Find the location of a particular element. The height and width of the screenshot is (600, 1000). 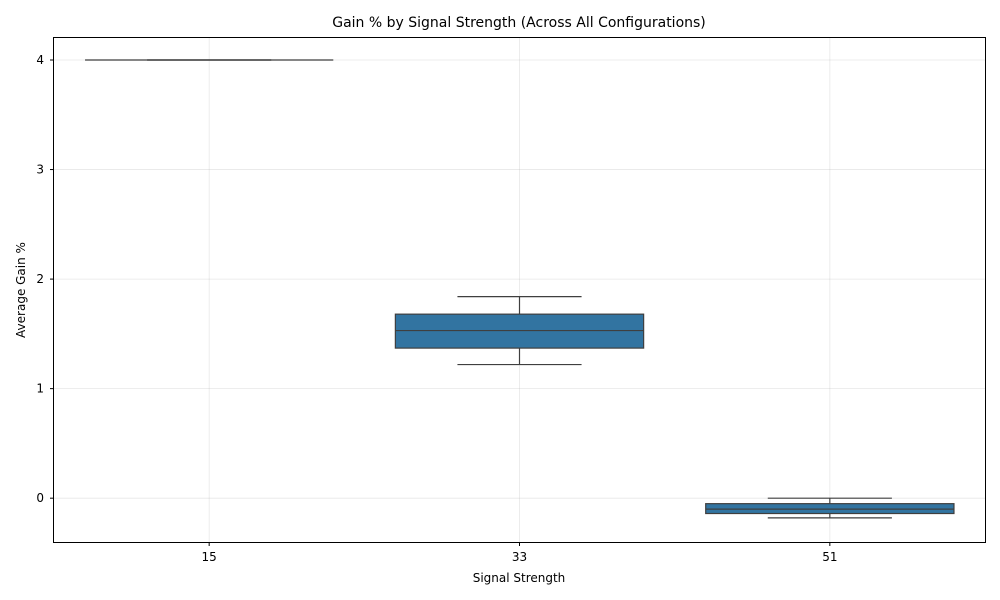

y-tick-label: 3 is located at coordinates (40, 170).